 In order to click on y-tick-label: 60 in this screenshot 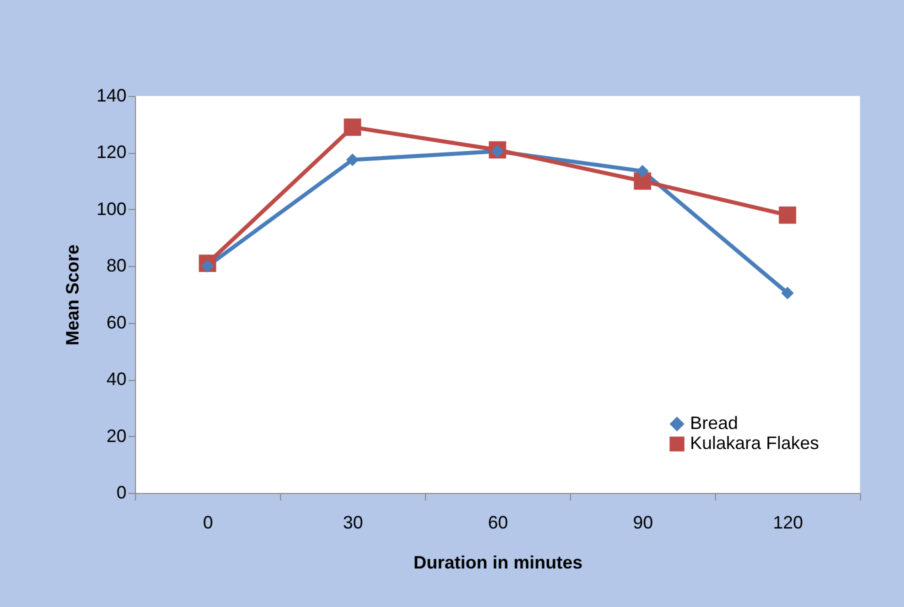, I will do `click(116, 322)`.